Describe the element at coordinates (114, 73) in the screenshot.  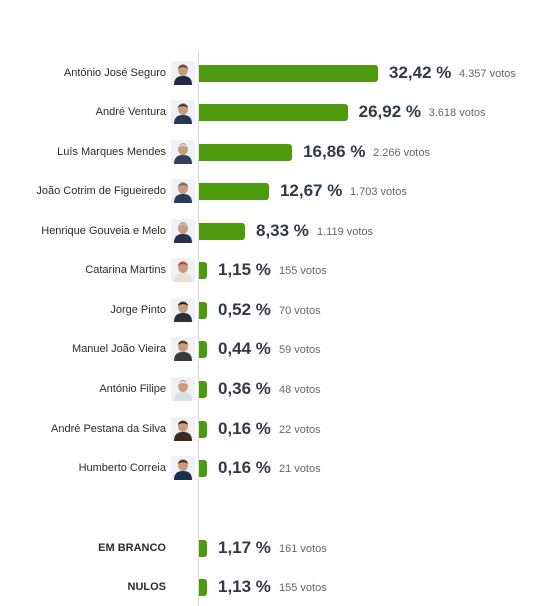
I see `candidate-label: António José Seguro` at that location.